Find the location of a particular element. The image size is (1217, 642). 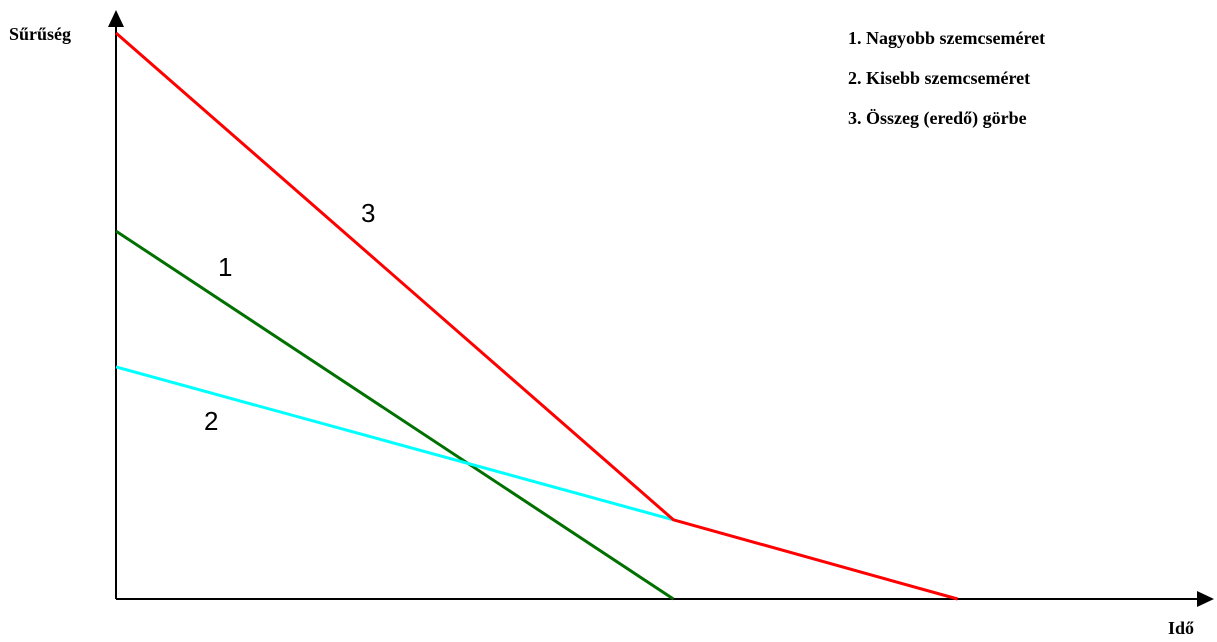

x-axis-arrow is located at coordinates (1205, 599).